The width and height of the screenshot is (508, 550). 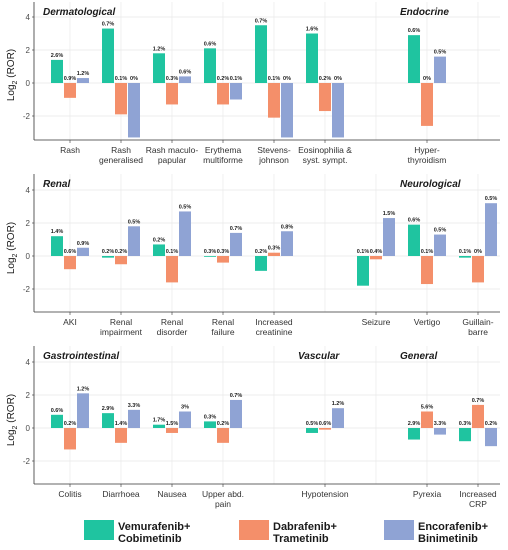 I want to click on data-label: 2.9%, so click(x=108, y=409).